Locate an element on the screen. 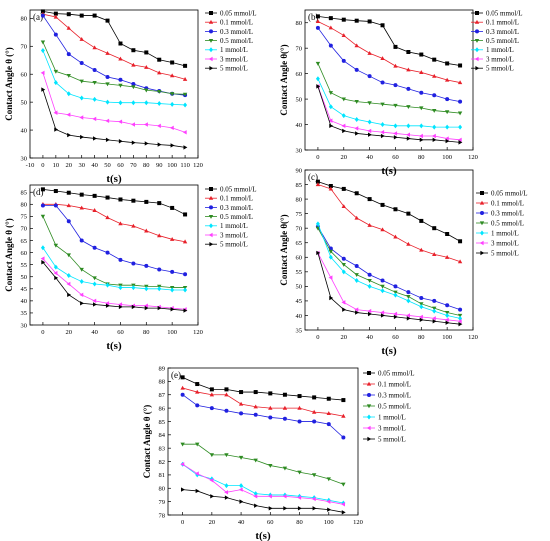  x-tick-label: 40 is located at coordinates (94, 165).